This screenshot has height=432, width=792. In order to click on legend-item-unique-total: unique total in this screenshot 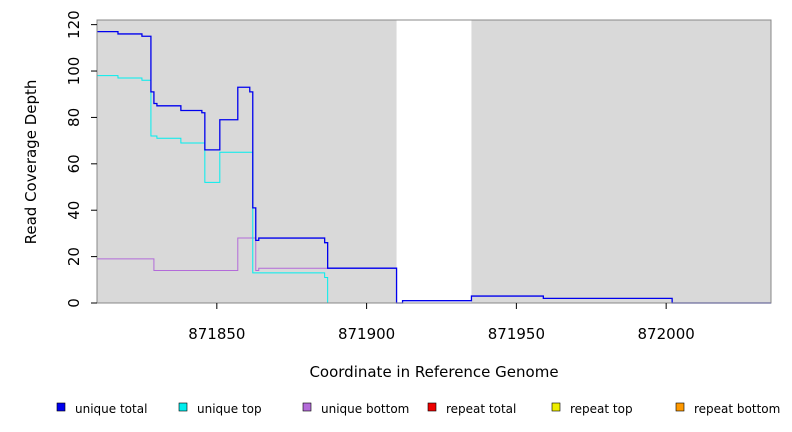, I will do `click(101, 409)`.